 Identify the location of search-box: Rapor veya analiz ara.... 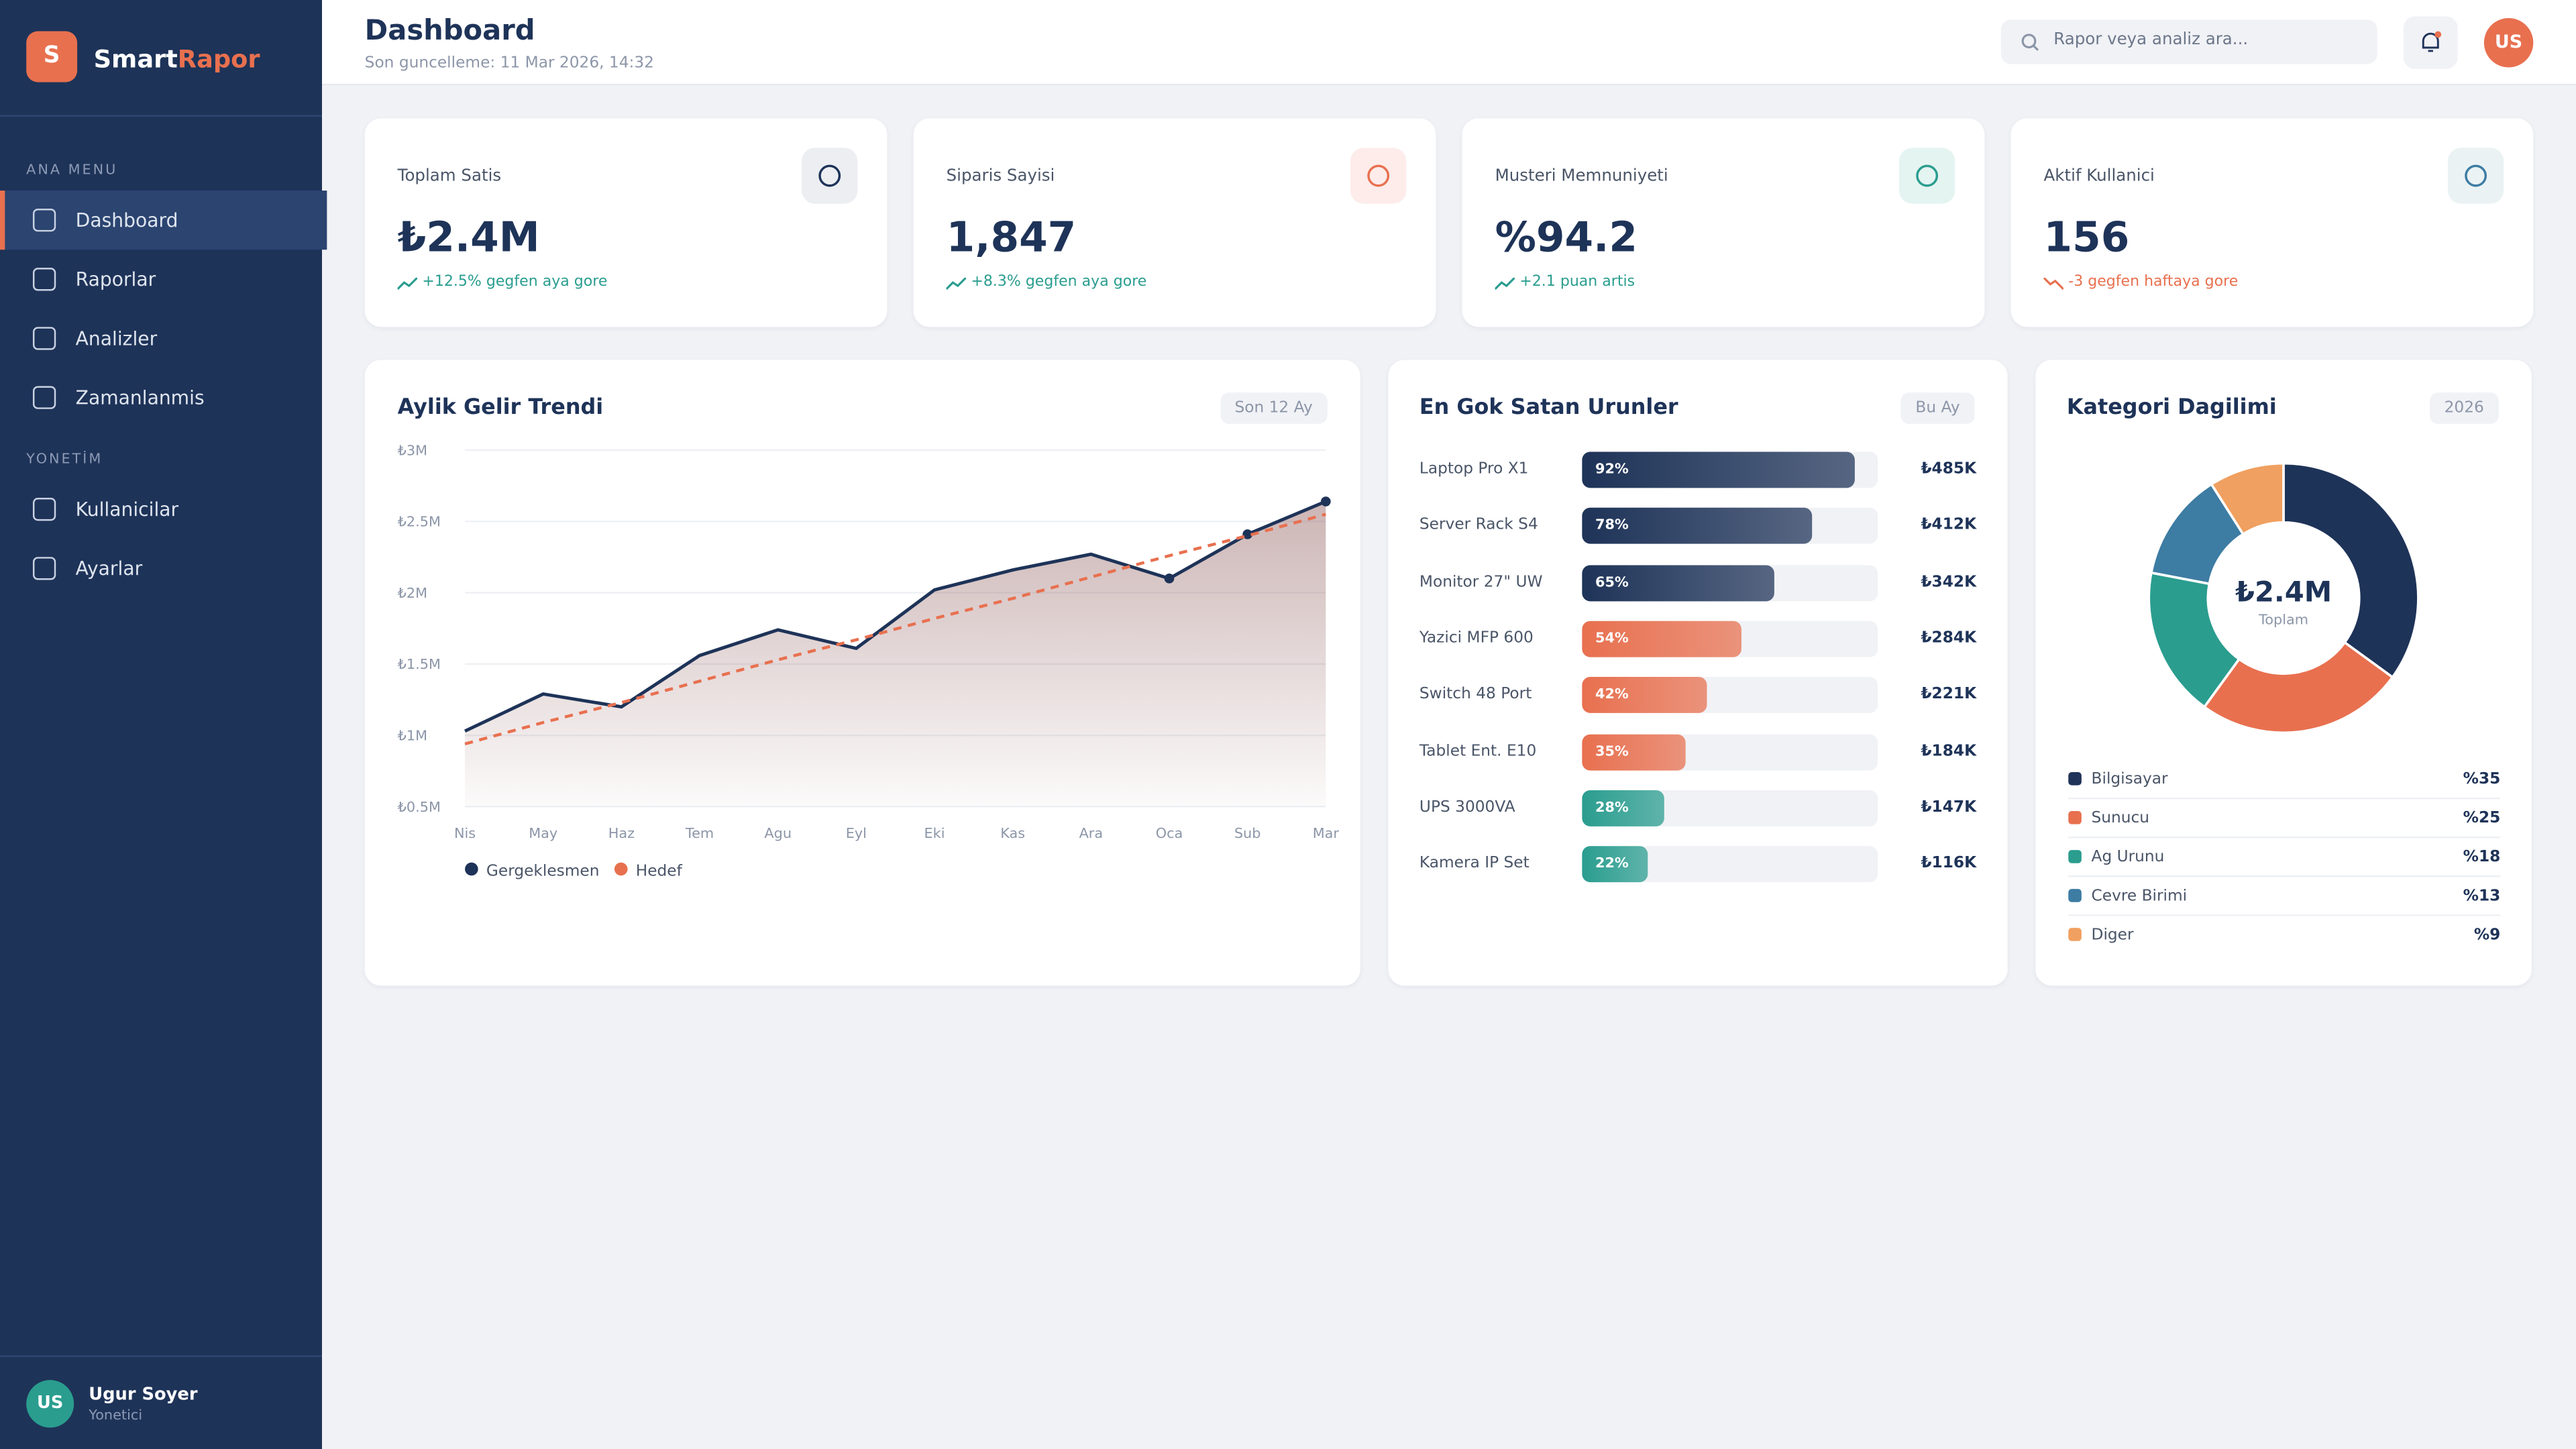
(2188, 41).